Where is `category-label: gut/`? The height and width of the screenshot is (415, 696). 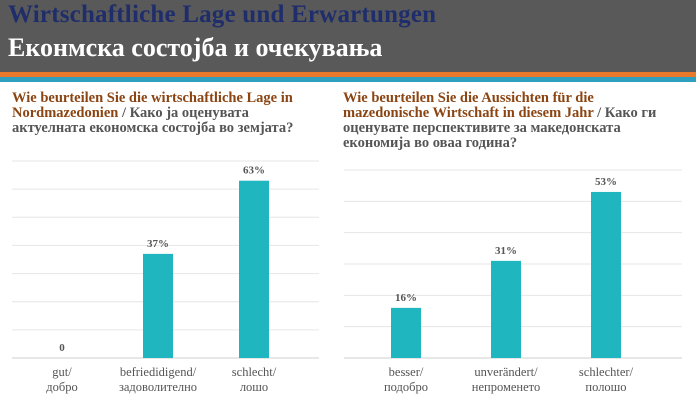
category-label: gut/ is located at coordinates (62, 372).